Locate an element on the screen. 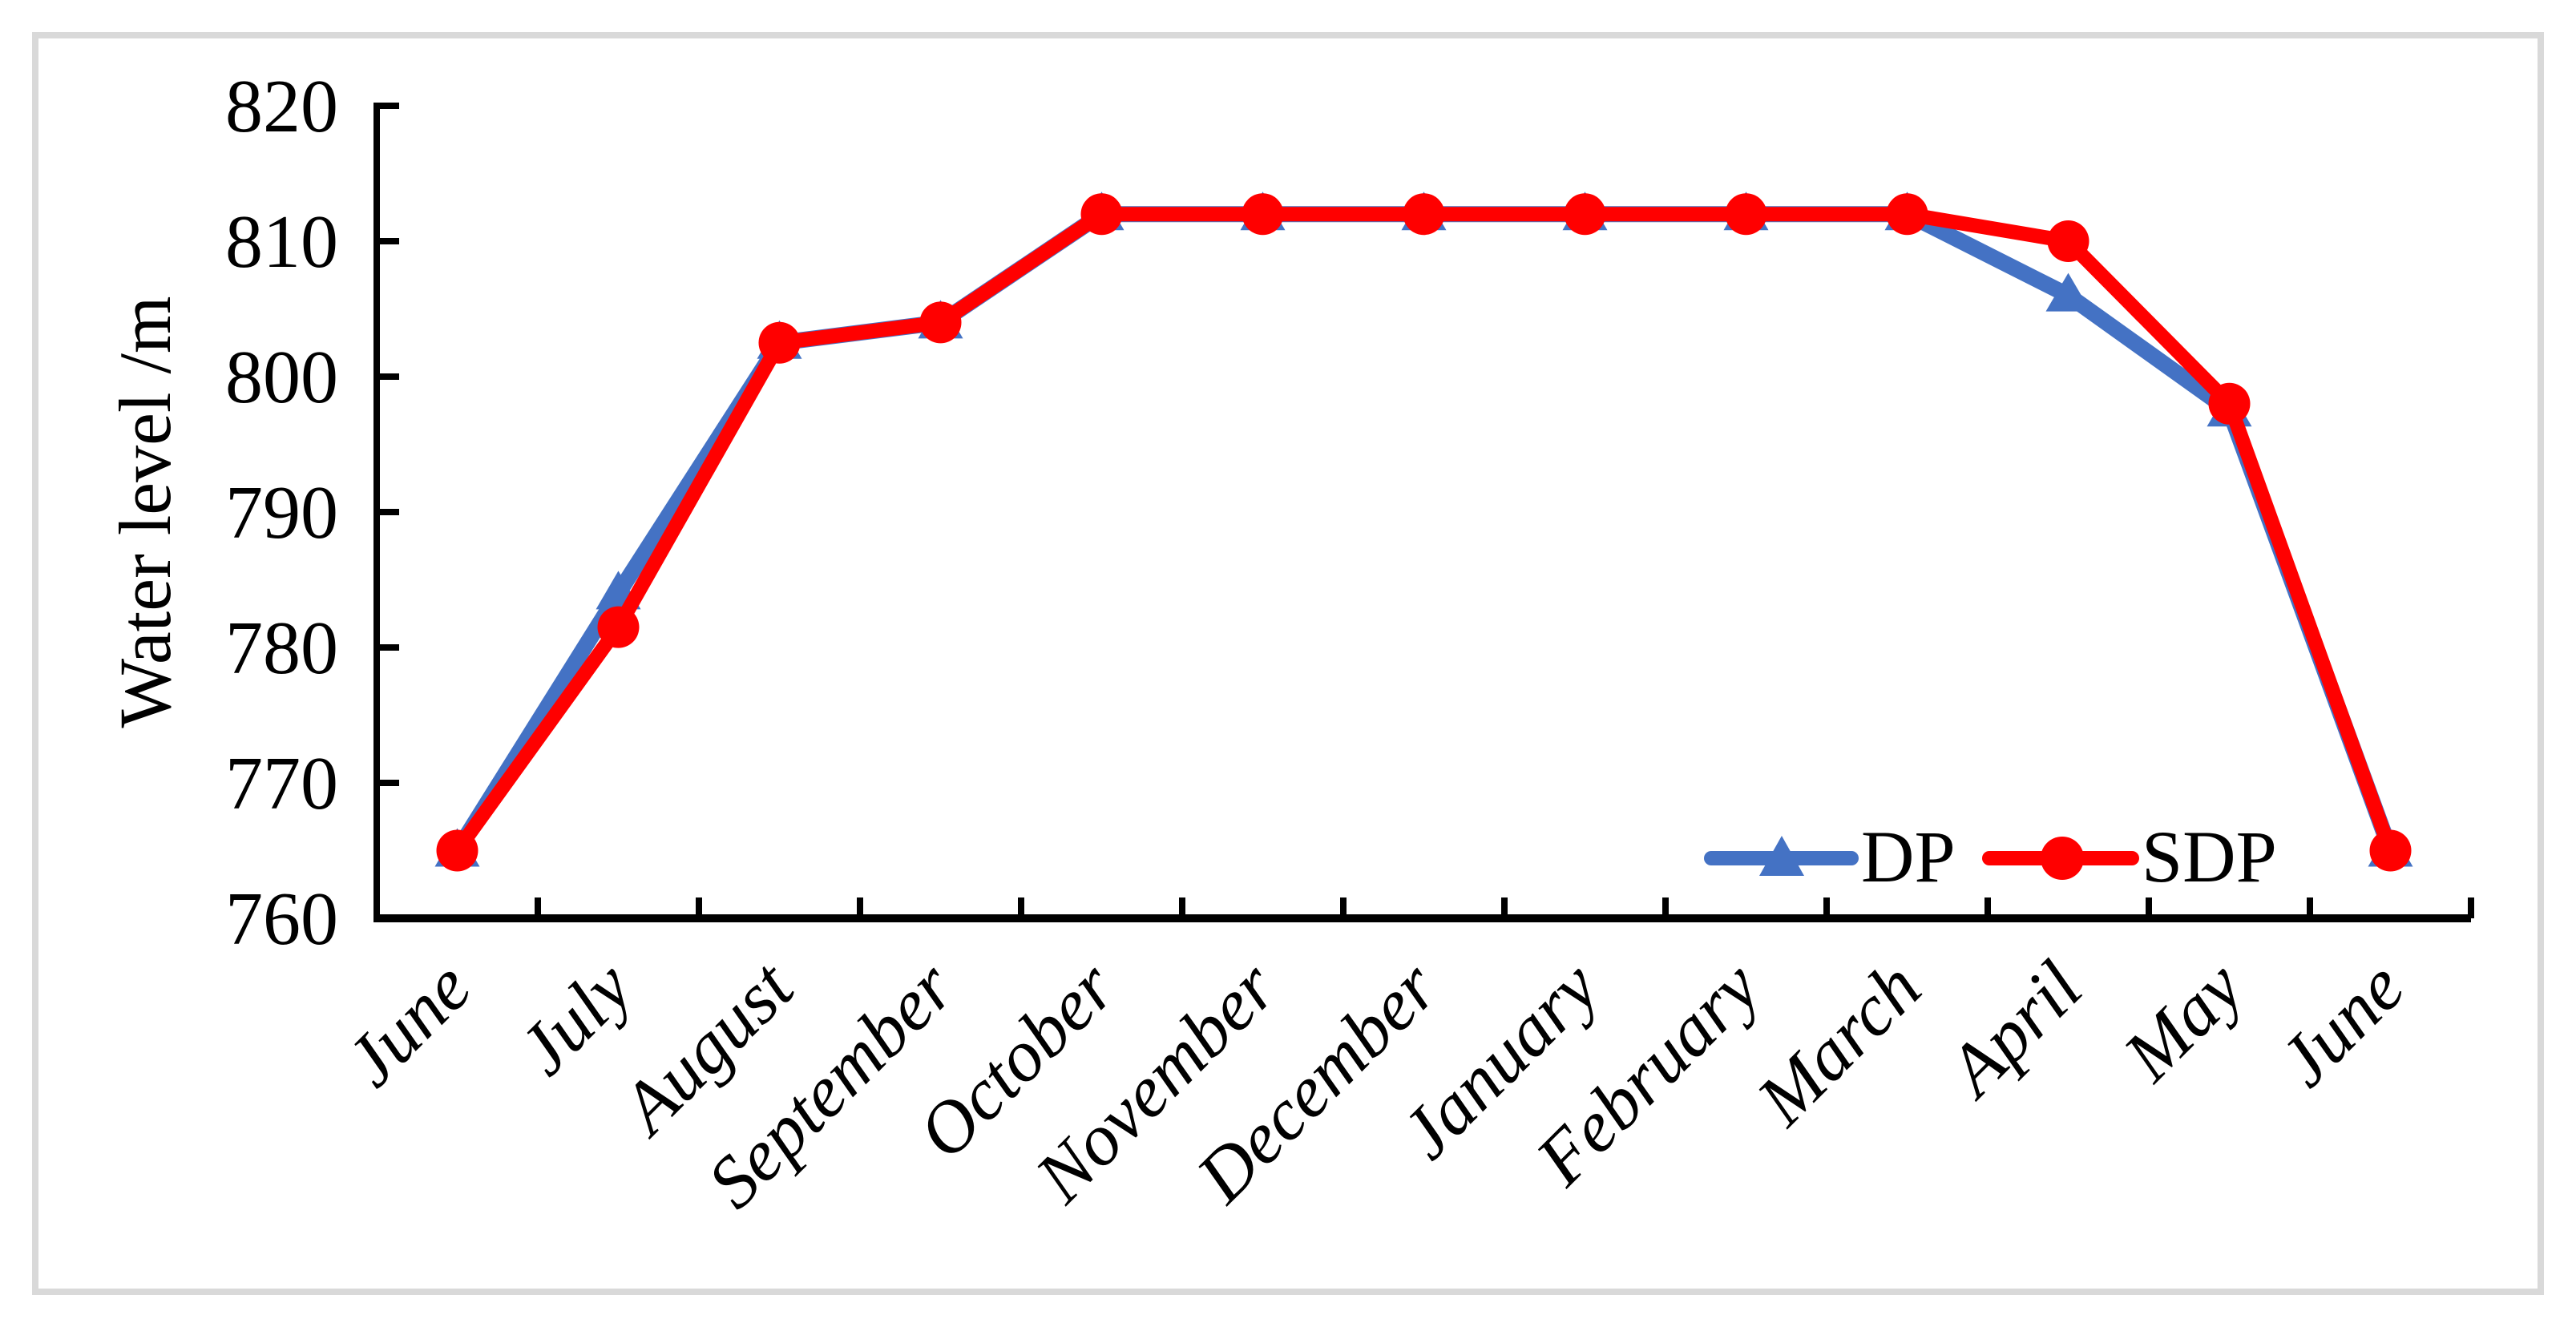 The image size is (2576, 1327). y-axis-ticks is located at coordinates (388, 512).